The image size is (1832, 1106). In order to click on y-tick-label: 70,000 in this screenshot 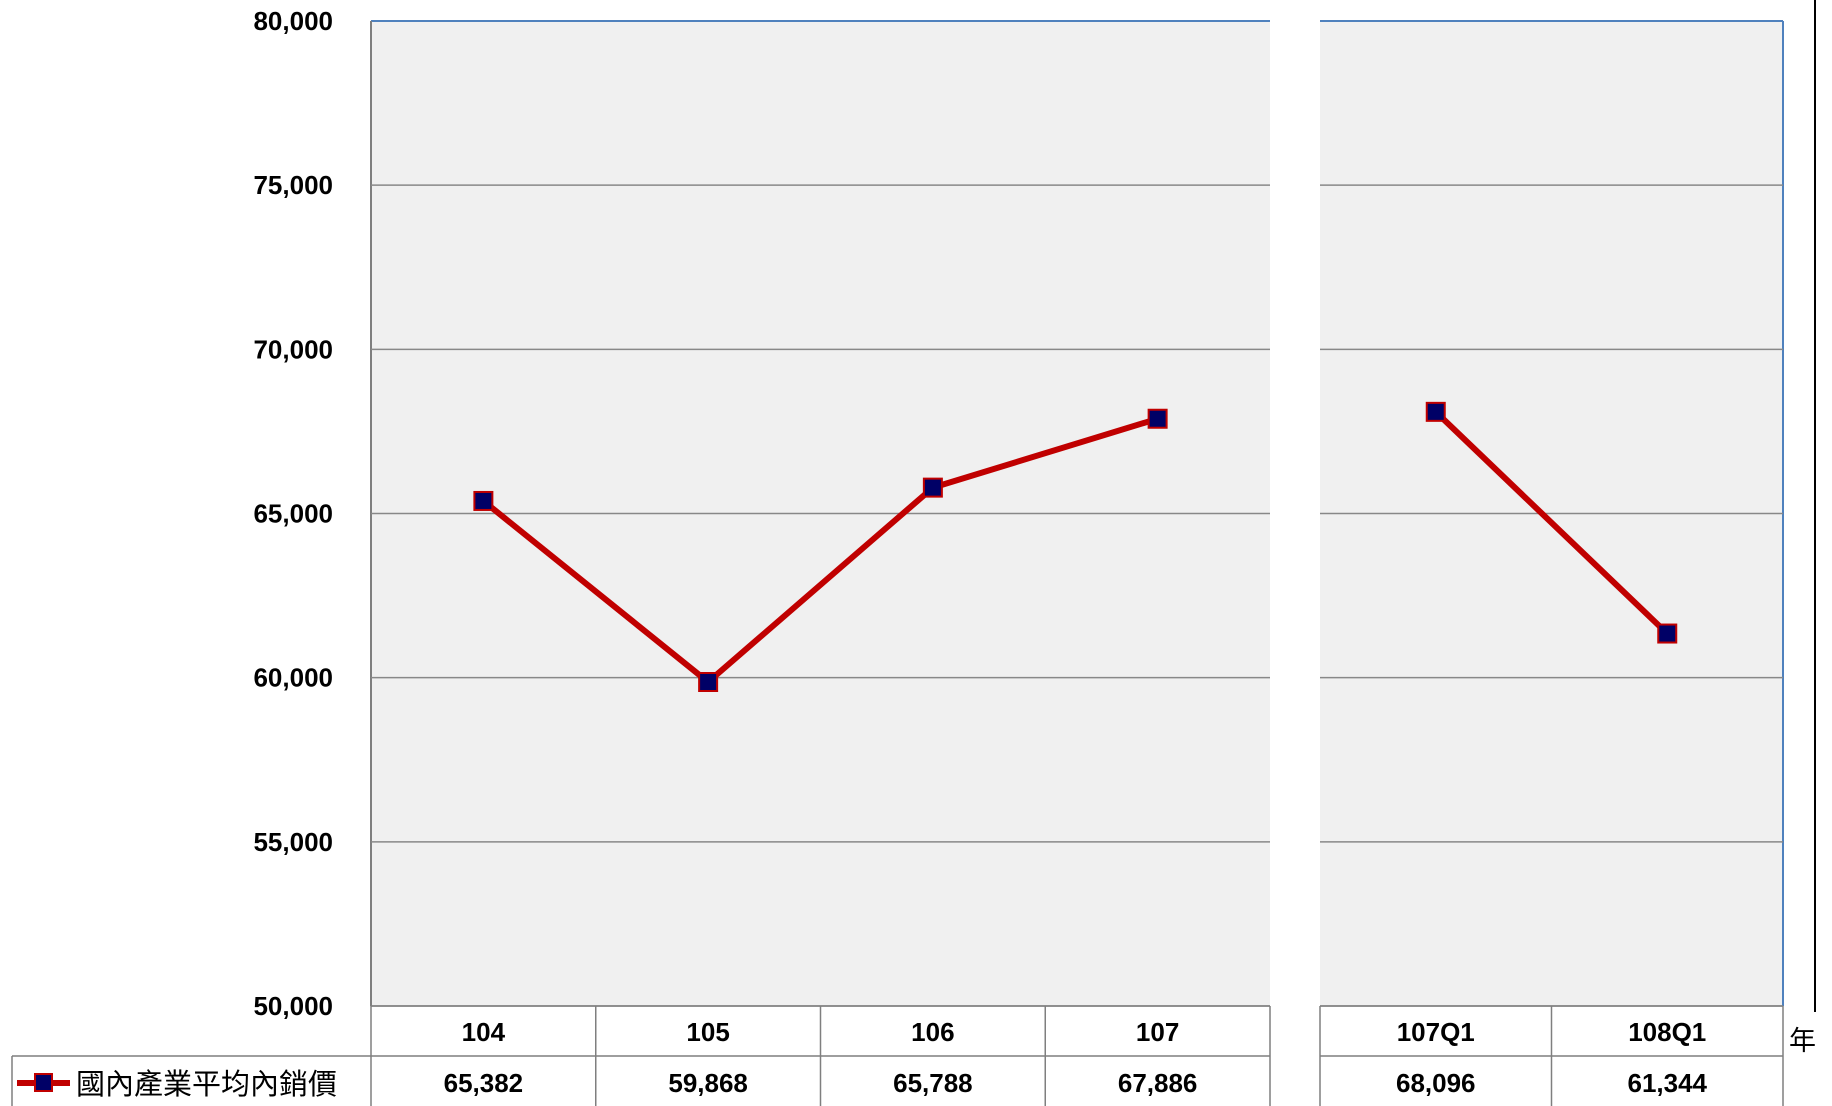, I will do `click(293, 349)`.